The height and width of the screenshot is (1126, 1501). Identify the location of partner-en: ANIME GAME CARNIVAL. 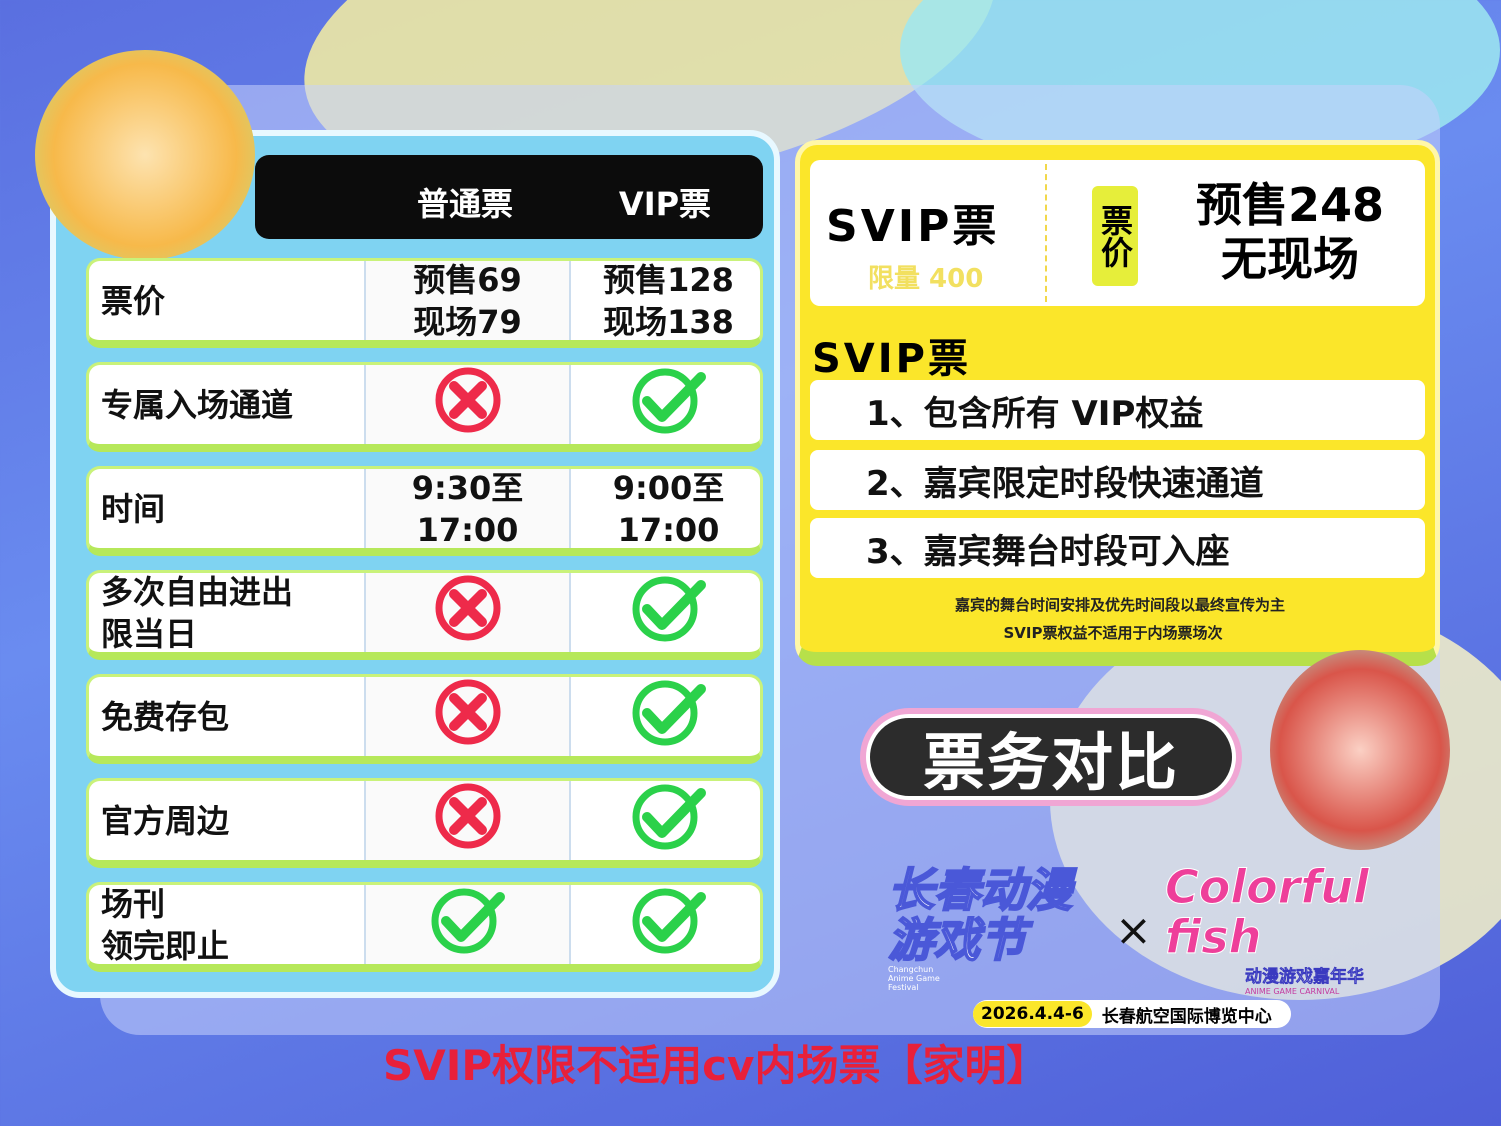
(1292, 991).